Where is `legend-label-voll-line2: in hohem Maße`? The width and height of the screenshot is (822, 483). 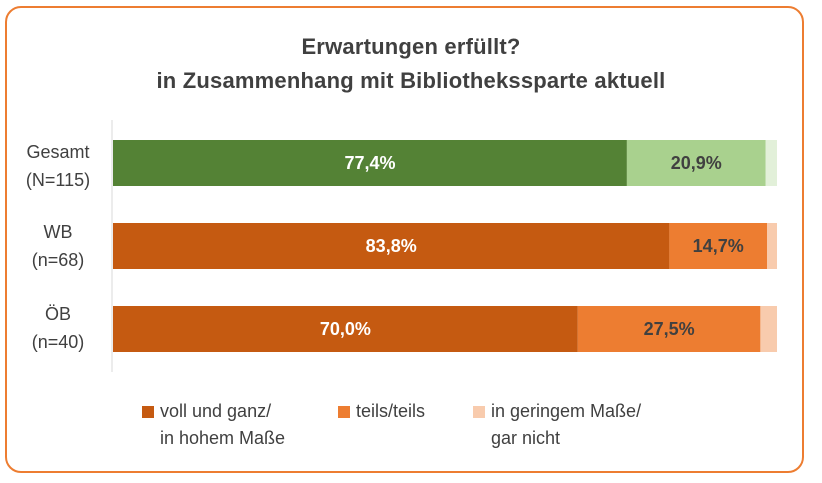
legend-label-voll-line2: in hohem Maße is located at coordinates (223, 438).